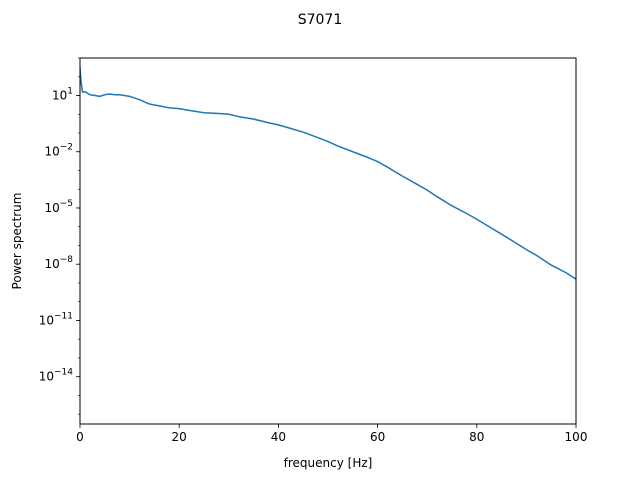 This screenshot has height=480, width=640. What do you see at coordinates (56, 319) in the screenshot?
I see `y-tick-label: 10⁻¹¹` at bounding box center [56, 319].